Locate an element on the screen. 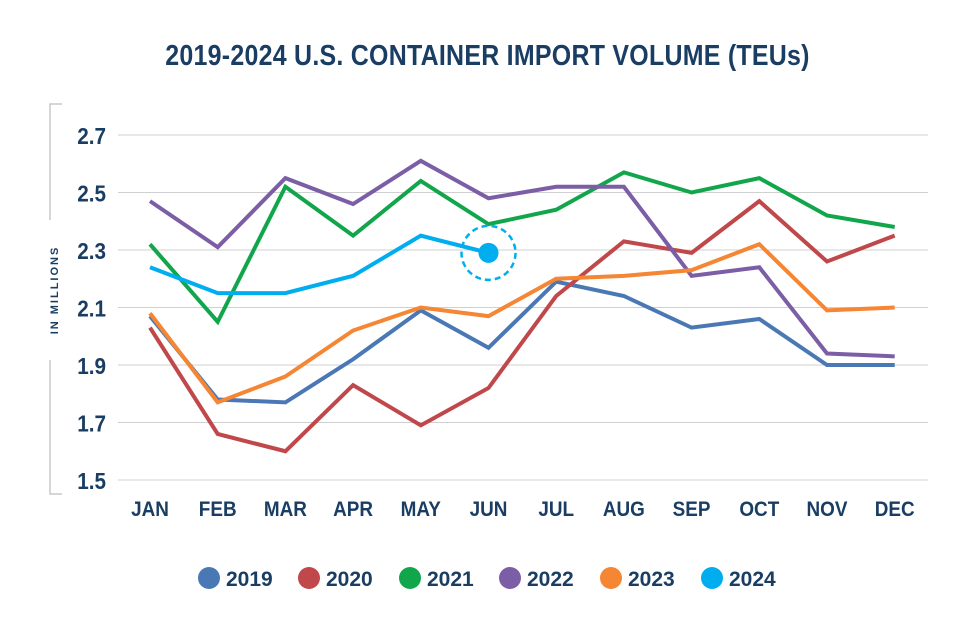  x-tick-label: NOV is located at coordinates (828, 509).